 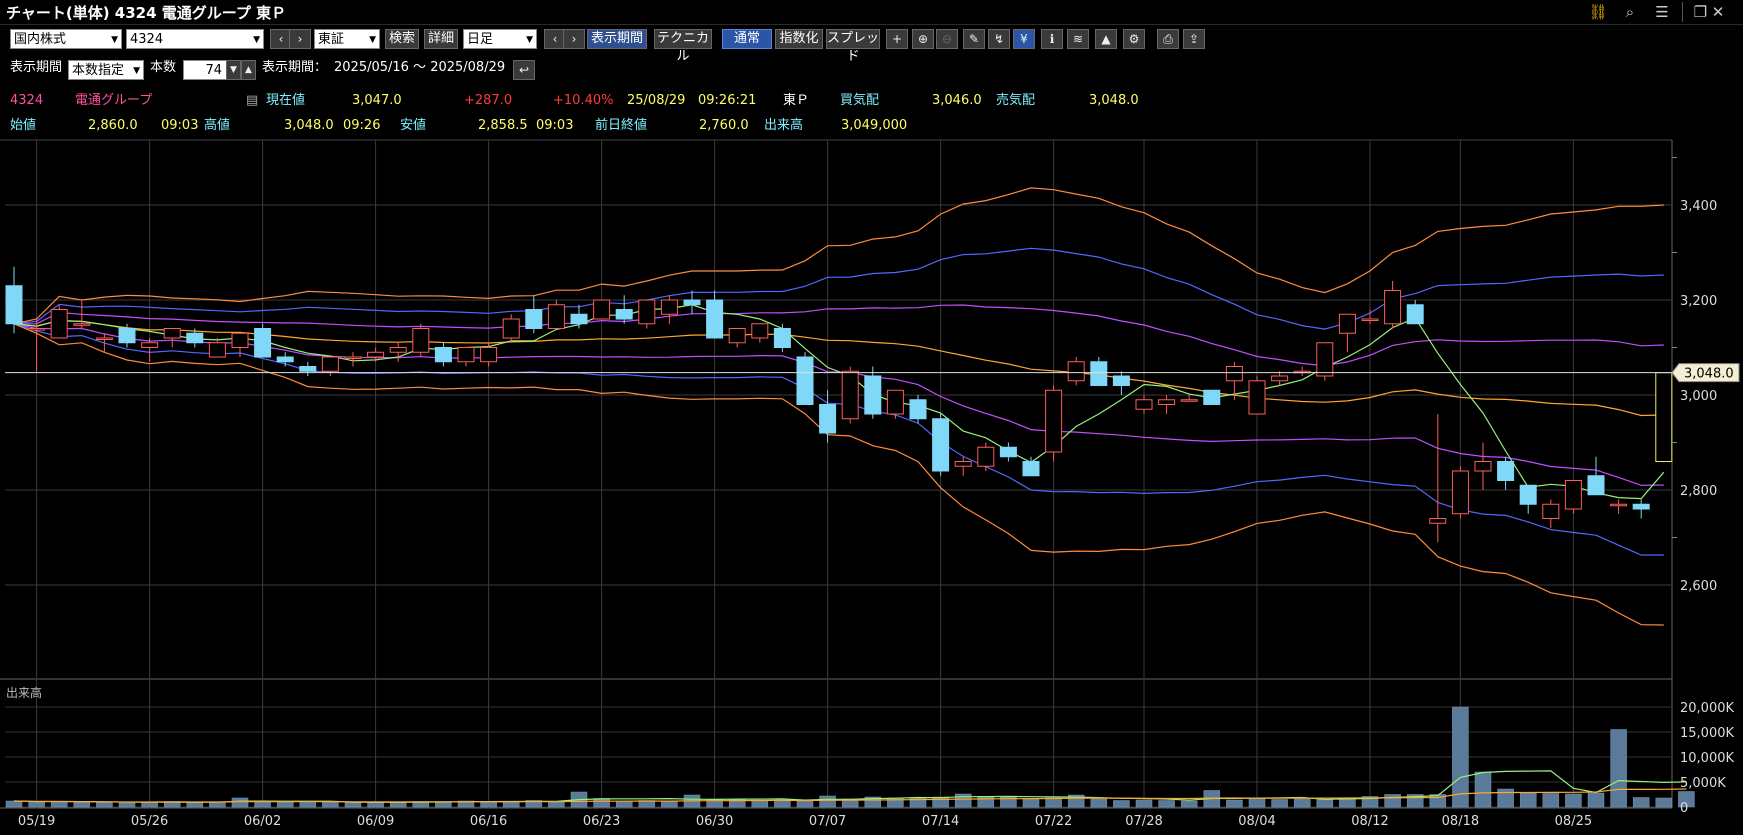 I want to click on range-mode-value: 本数指定, so click(x=98, y=70).